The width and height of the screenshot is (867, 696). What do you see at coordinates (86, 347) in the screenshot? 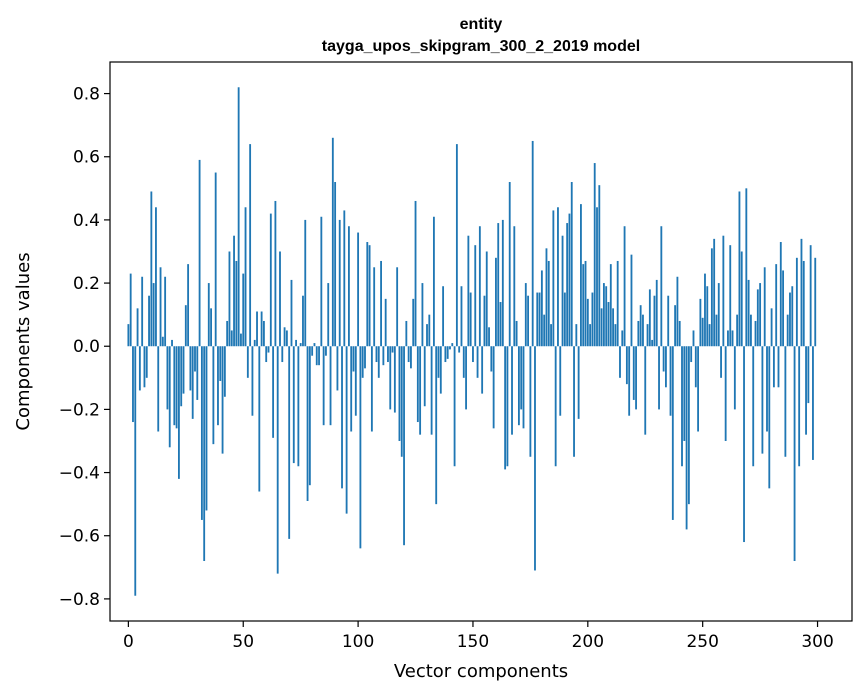
I see `y-tick-label-4: 0.0` at bounding box center [86, 347].